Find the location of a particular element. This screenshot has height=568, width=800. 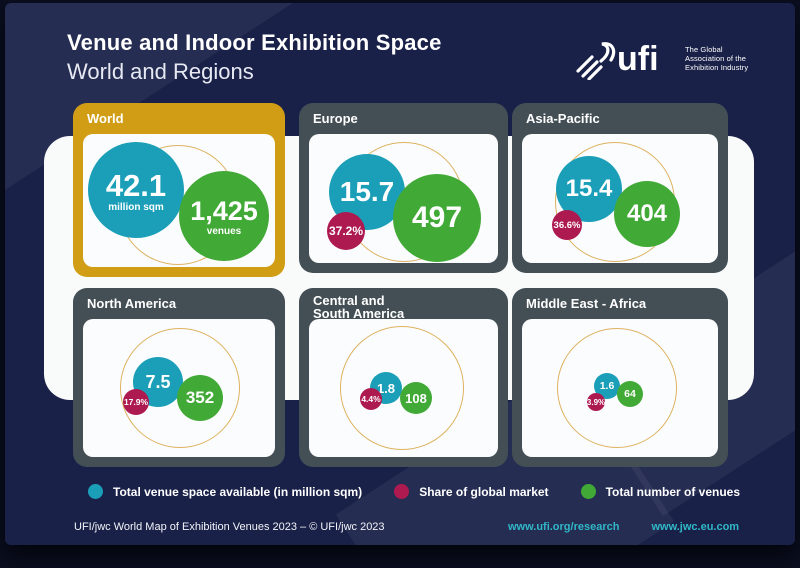

region-chart-central-south-america: 1.8 108 4.4% is located at coordinates (403, 388).